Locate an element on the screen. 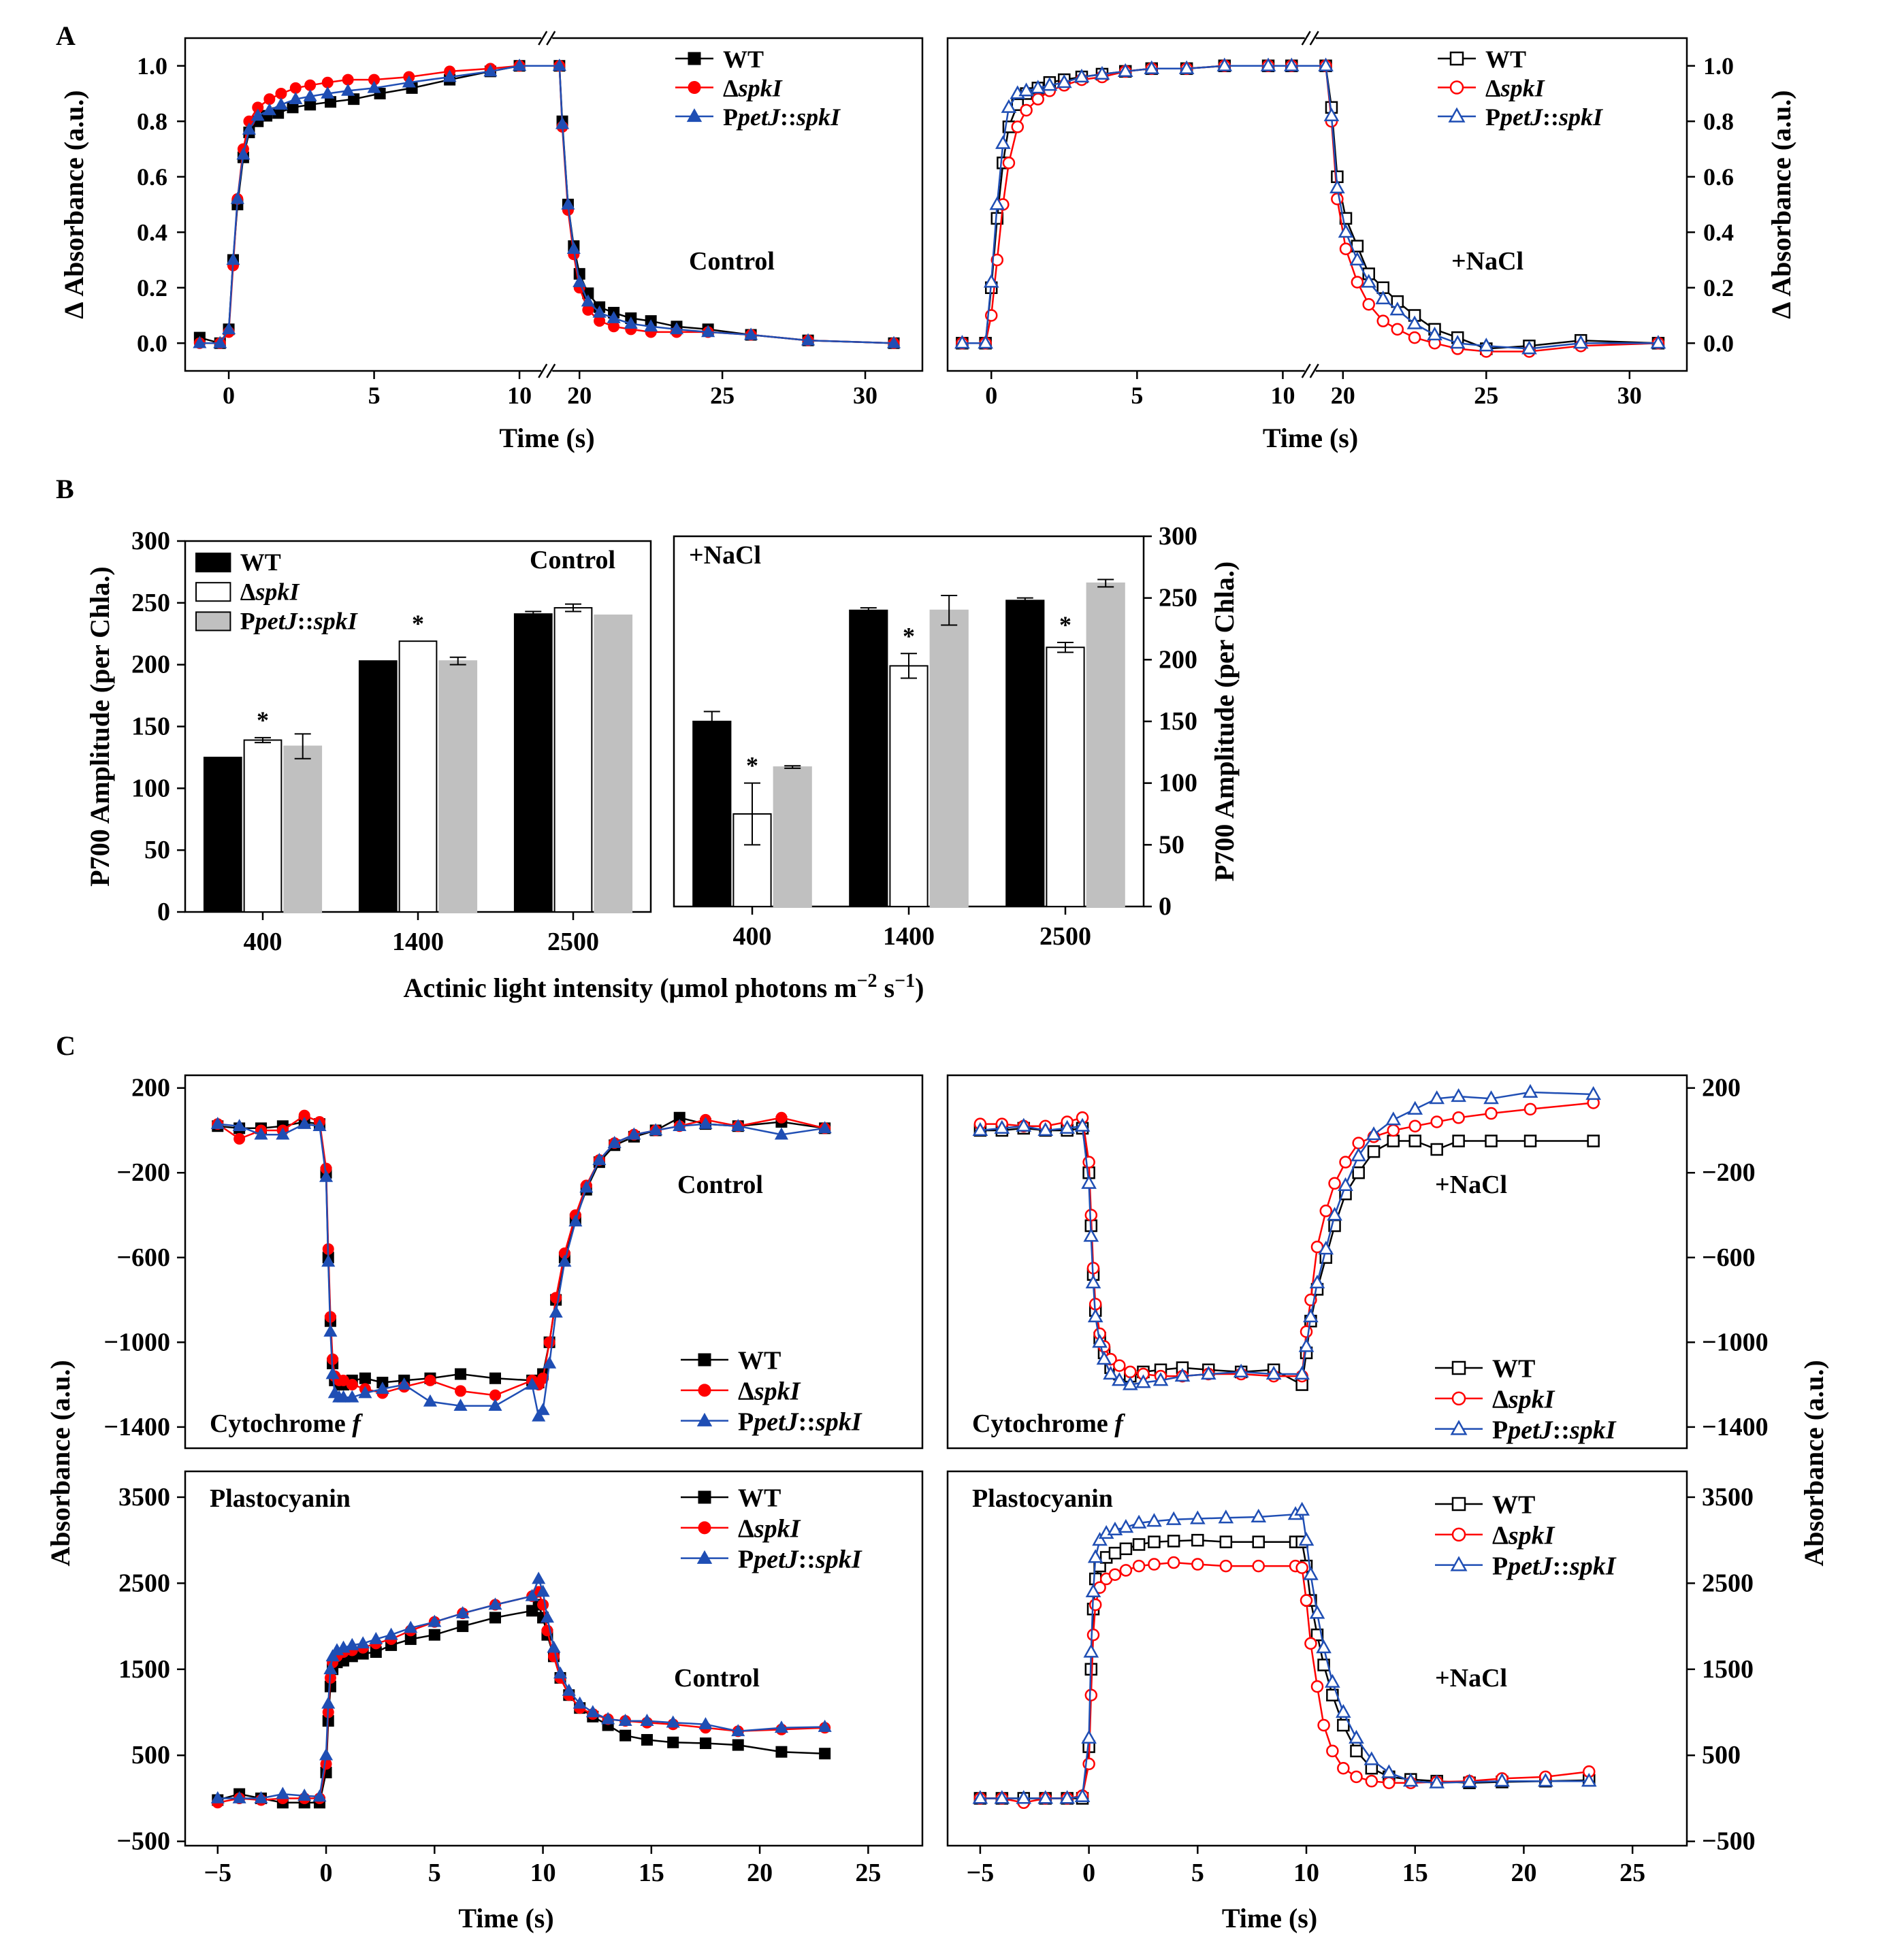  y-tick-label: 3500 is located at coordinates (1728, 1497).